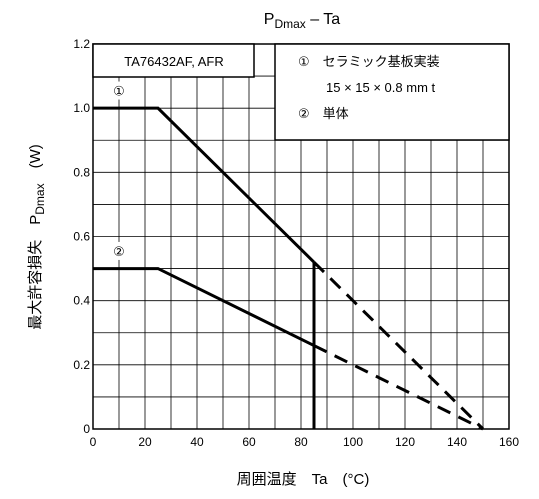 The image size is (539, 499). I want to click on series-1-dashed, so click(398, 346).